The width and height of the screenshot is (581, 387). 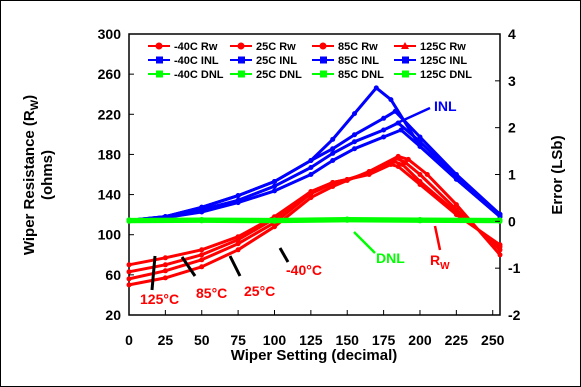 What do you see at coordinates (445, 106) in the screenshot?
I see `inl-annotation: INL` at bounding box center [445, 106].